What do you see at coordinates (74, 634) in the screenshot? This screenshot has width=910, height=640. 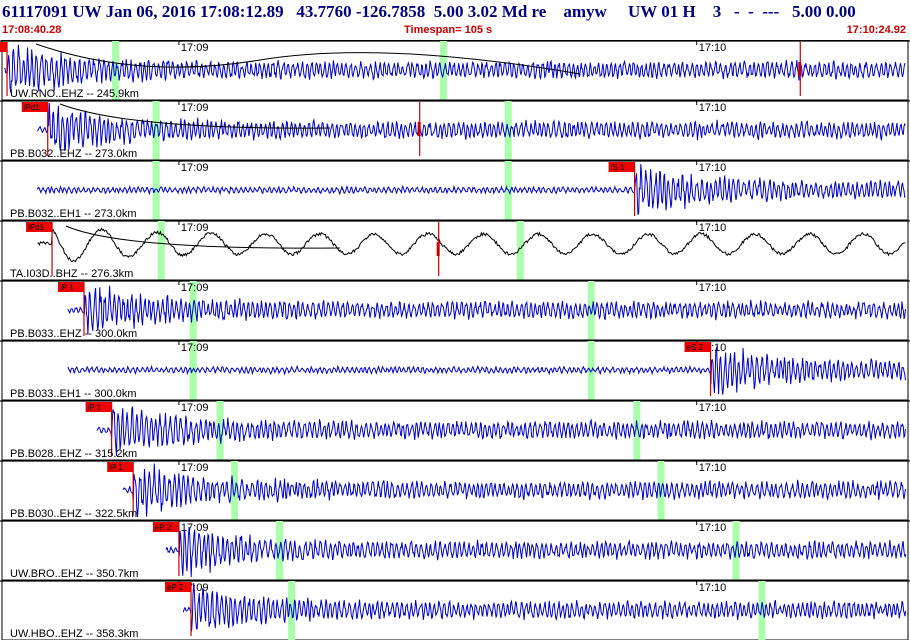 I see `station-label: UW.HBO..EHZ -- 358.3km` at bounding box center [74, 634].